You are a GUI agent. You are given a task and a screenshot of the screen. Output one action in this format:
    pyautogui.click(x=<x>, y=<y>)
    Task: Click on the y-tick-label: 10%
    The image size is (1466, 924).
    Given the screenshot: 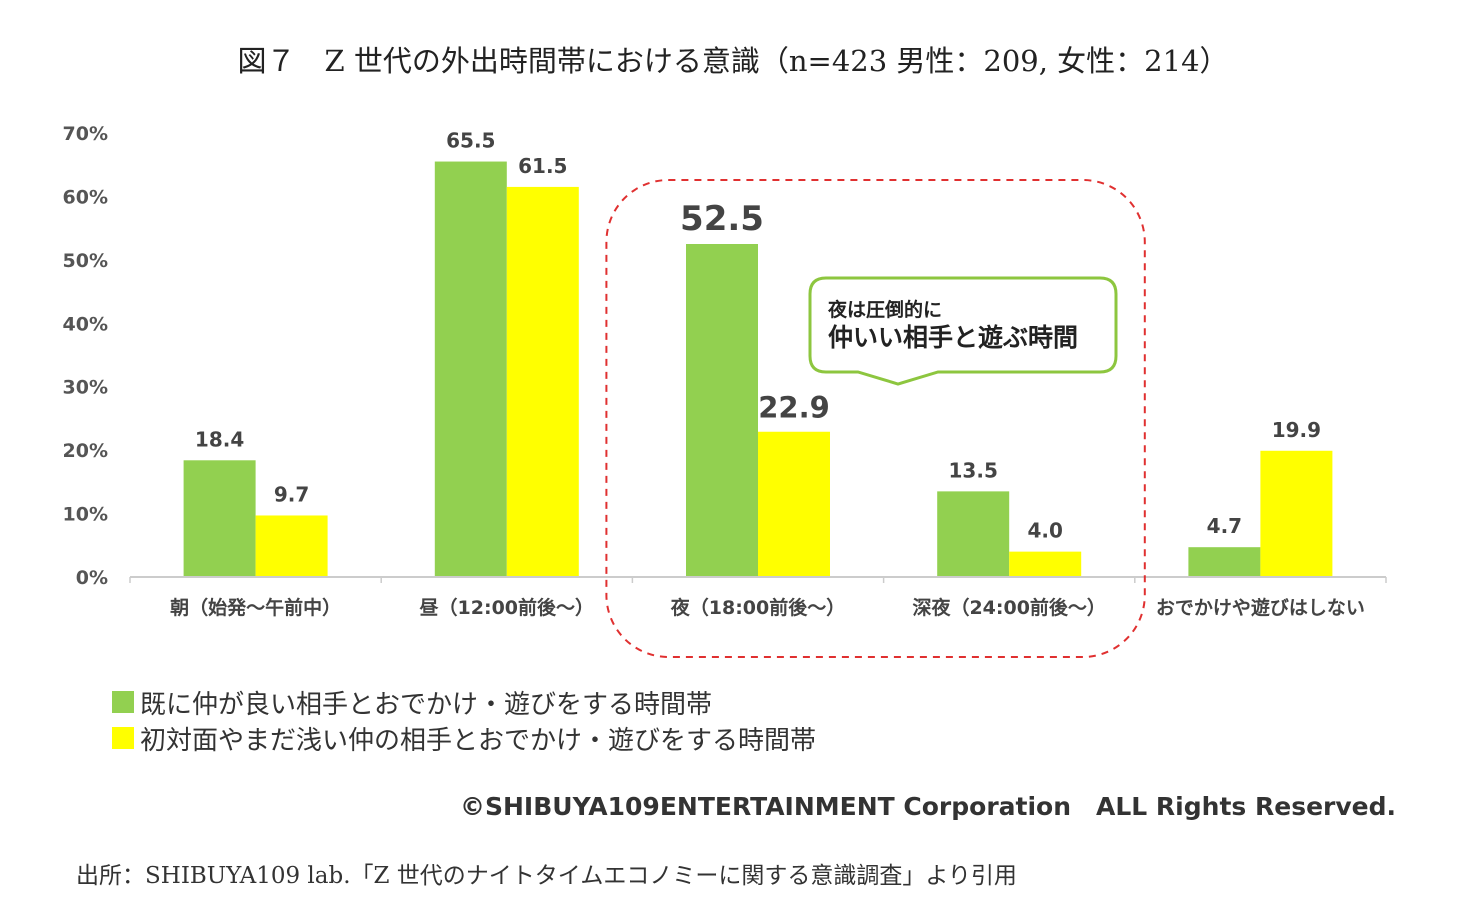 What is the action you would take?
    pyautogui.click(x=85, y=515)
    